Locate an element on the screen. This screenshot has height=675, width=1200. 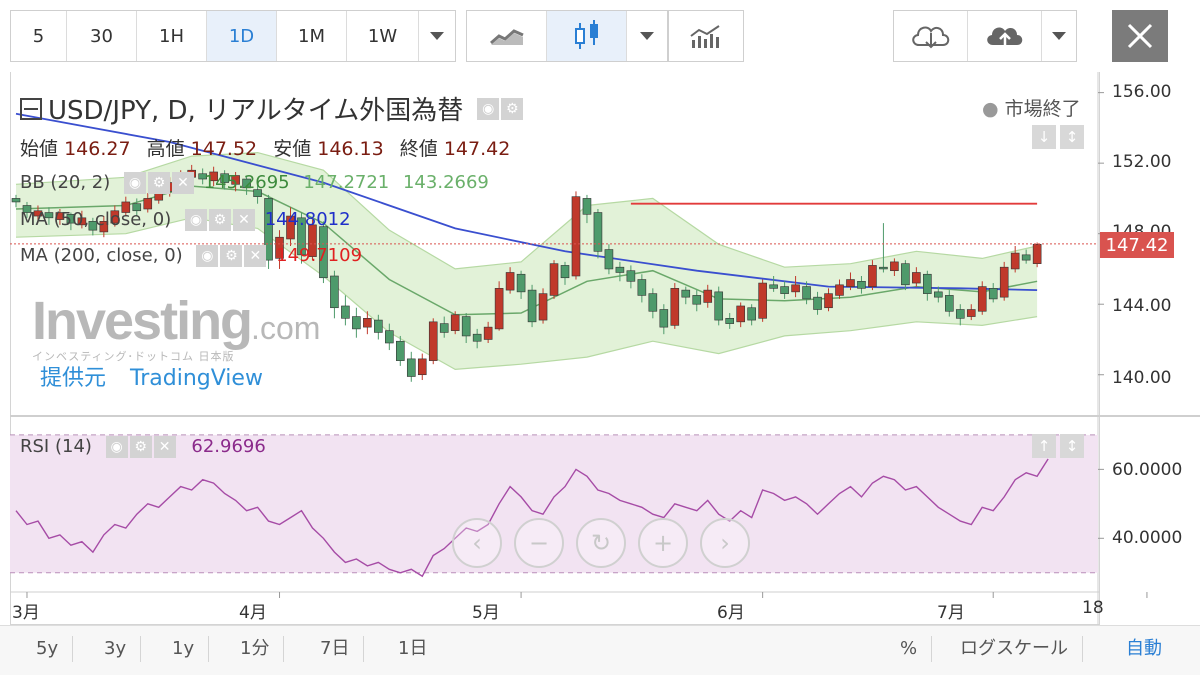
bottom-bar: 5y 3y 1y 1分 7日 1日 % ログスケール 自動 is located at coordinates (600, 650).